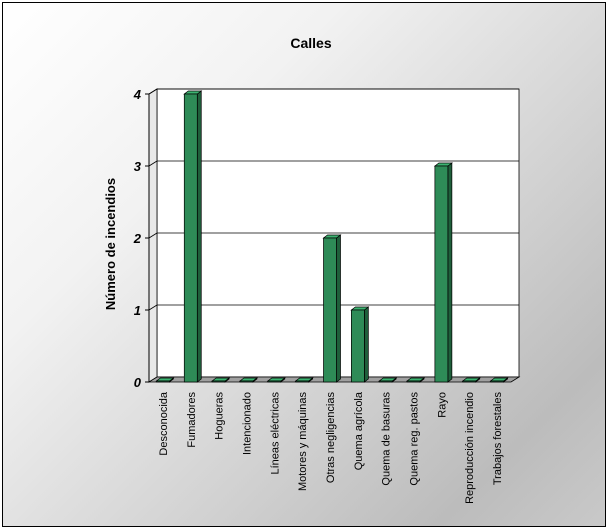 The height and width of the screenshot is (531, 610). Describe the element at coordinates (359, 430) in the screenshot. I see `x-tick-label: Quema agrícola` at that location.